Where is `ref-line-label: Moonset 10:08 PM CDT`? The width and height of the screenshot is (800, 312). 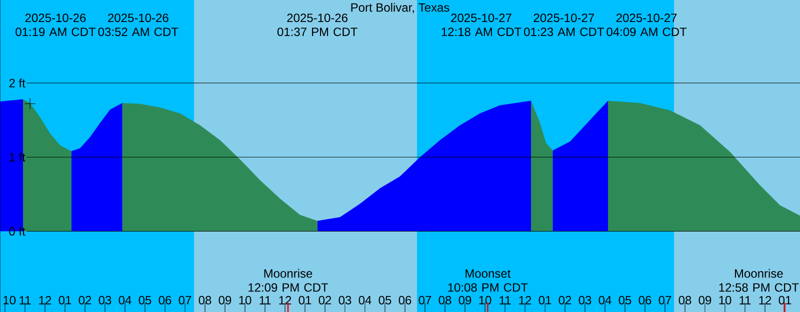 ref-line-label: Moonset 10:08 PM CDT is located at coordinates (488, 280).